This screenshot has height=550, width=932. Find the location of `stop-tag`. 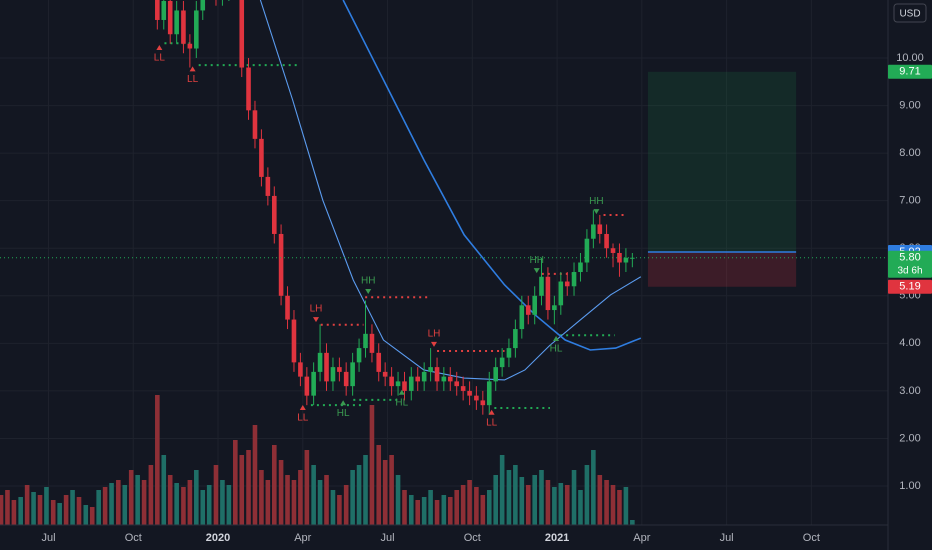

stop-tag is located at coordinates (910, 286).